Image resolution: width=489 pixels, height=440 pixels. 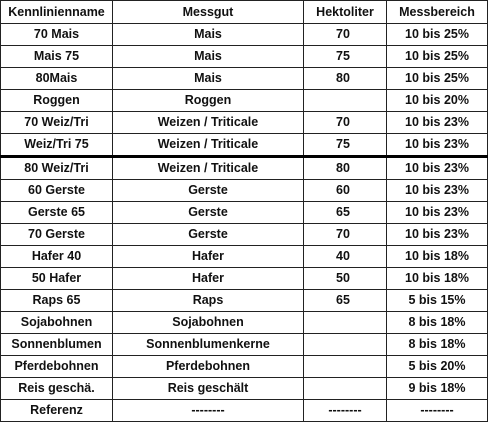 I want to click on cell-kennlinienname: Reis geschä., so click(x=56, y=388).